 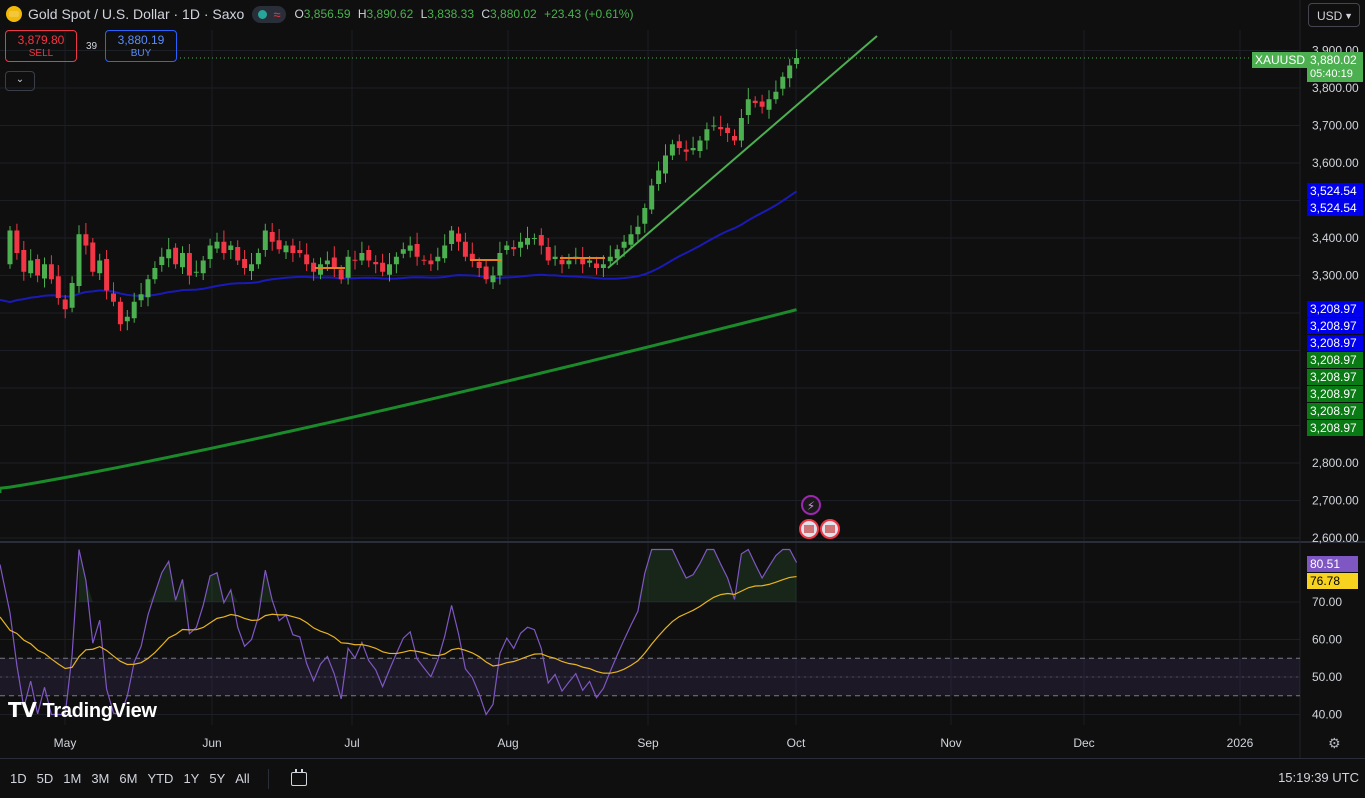 I want to click on time-tick-label: Nov, so click(x=950, y=743).